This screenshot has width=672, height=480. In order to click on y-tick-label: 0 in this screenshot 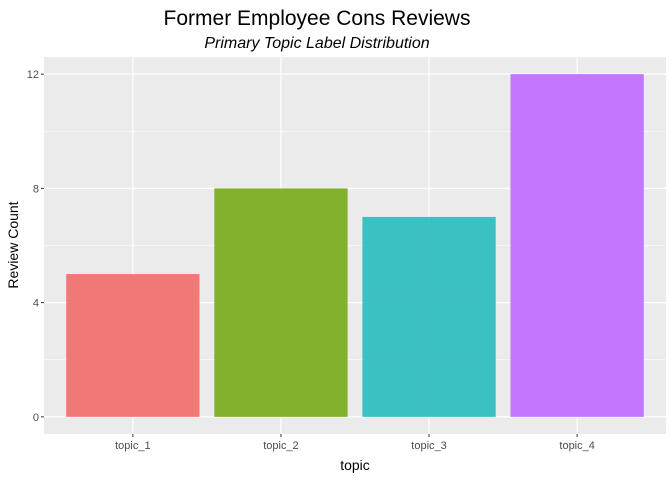, I will do `click(36, 418)`.